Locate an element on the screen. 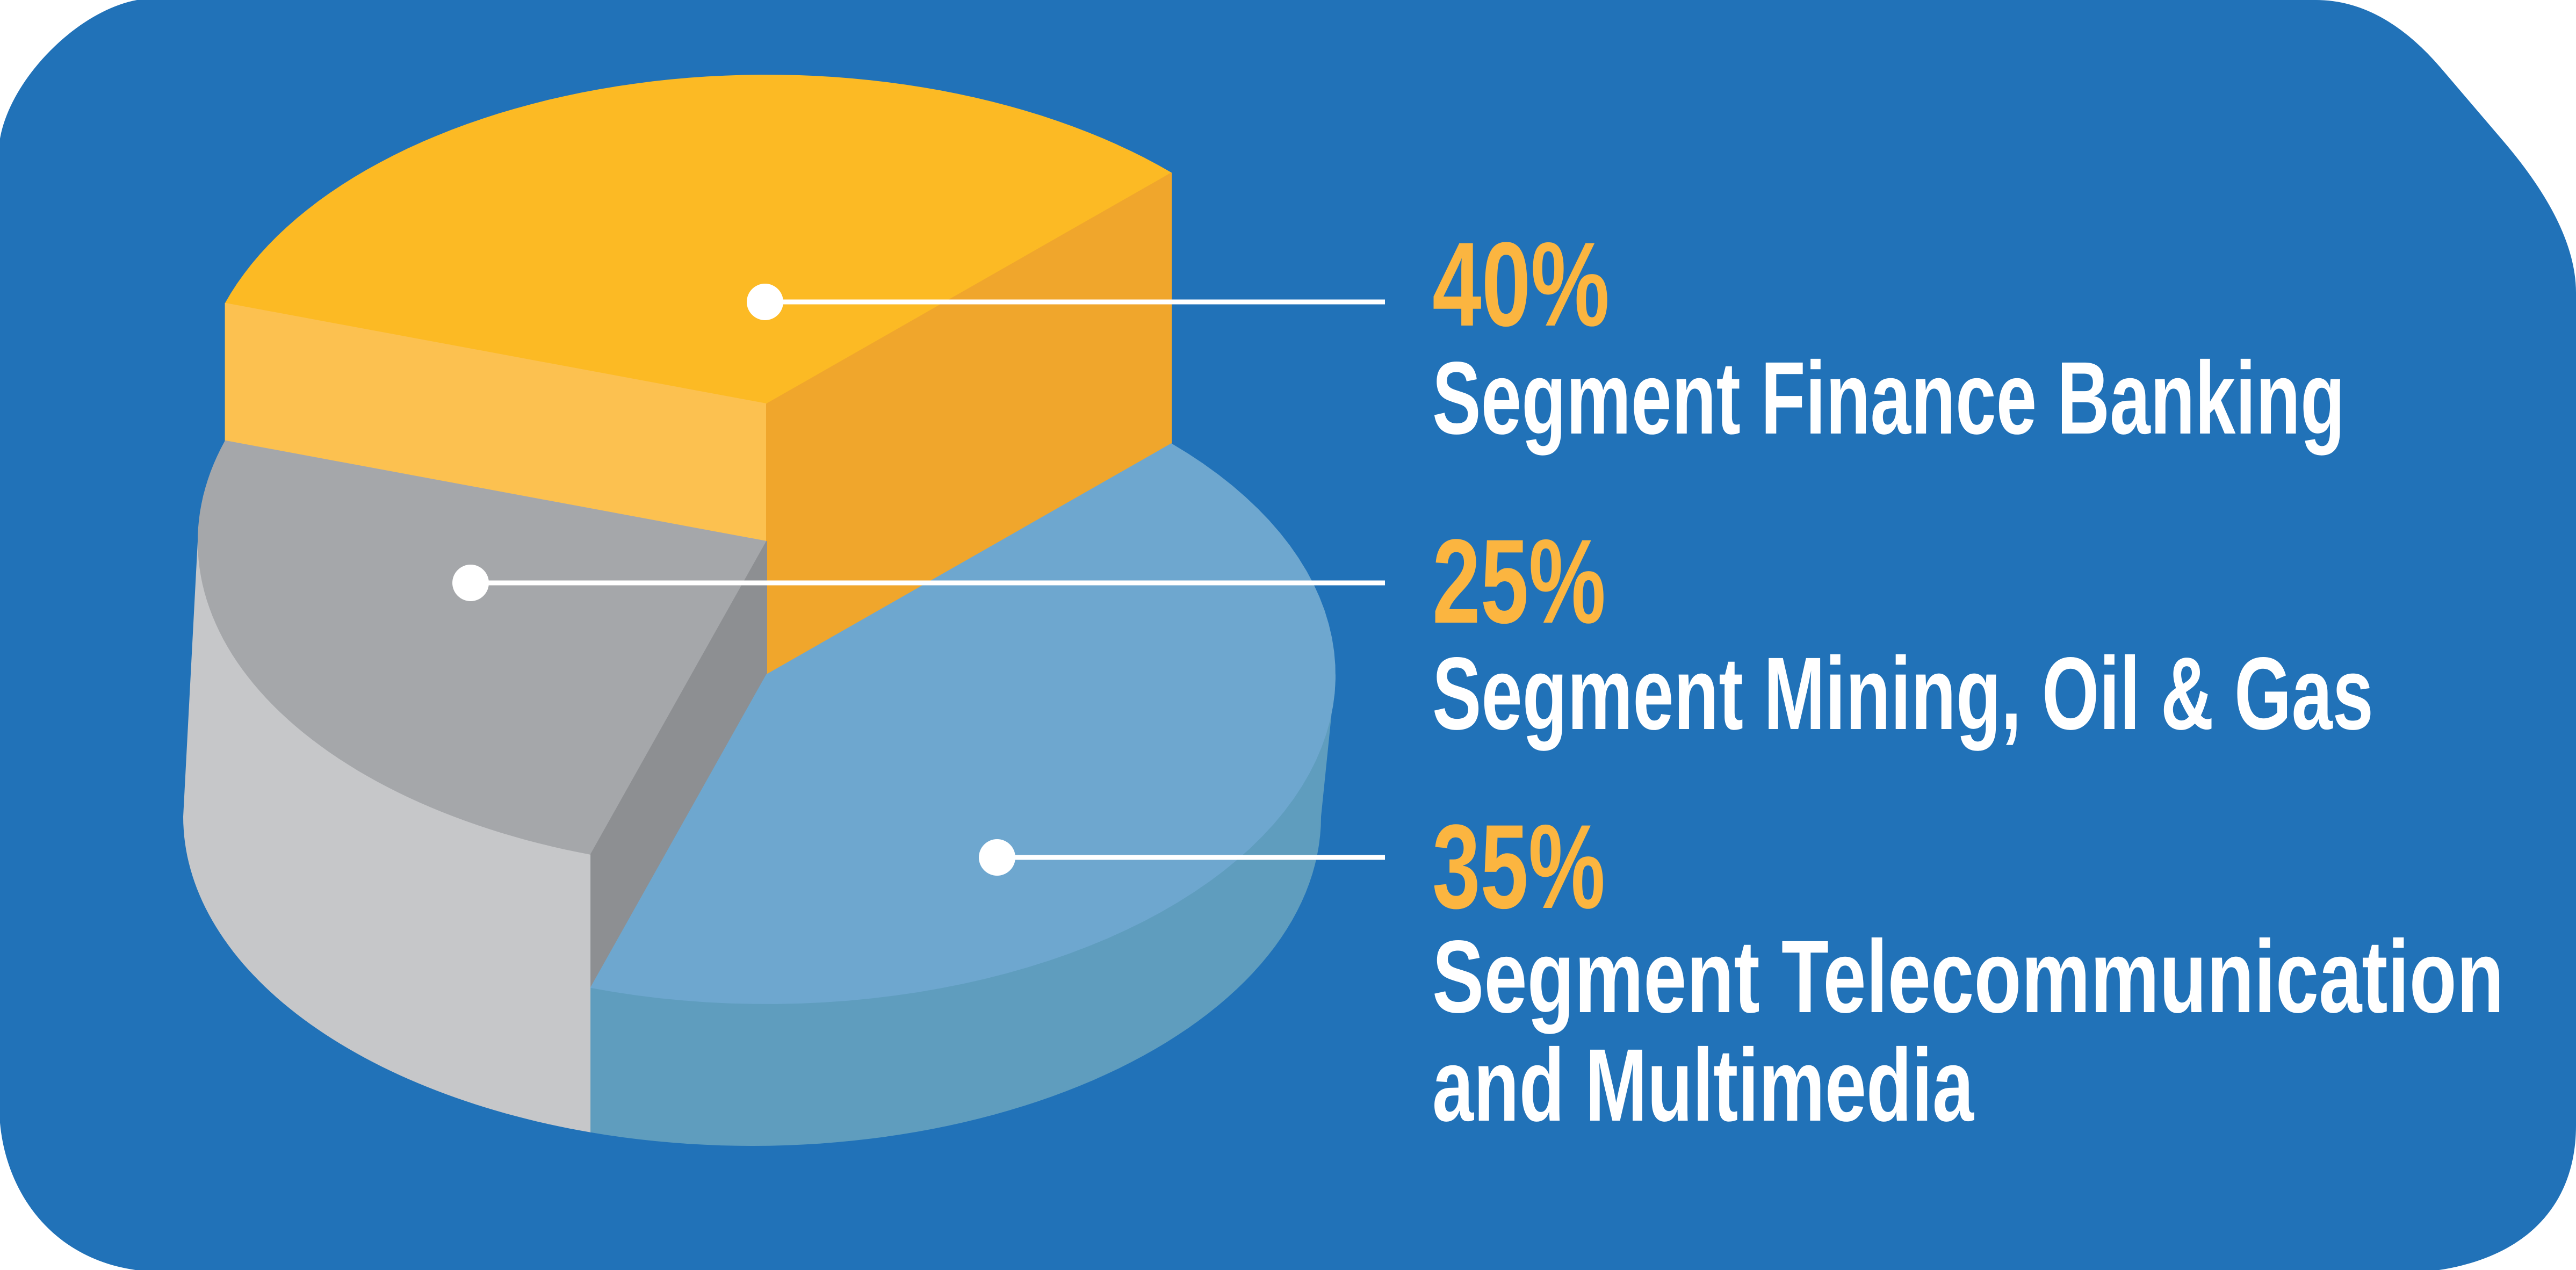  svg-text: Segment Telecommunication is located at coordinates (1968, 976).